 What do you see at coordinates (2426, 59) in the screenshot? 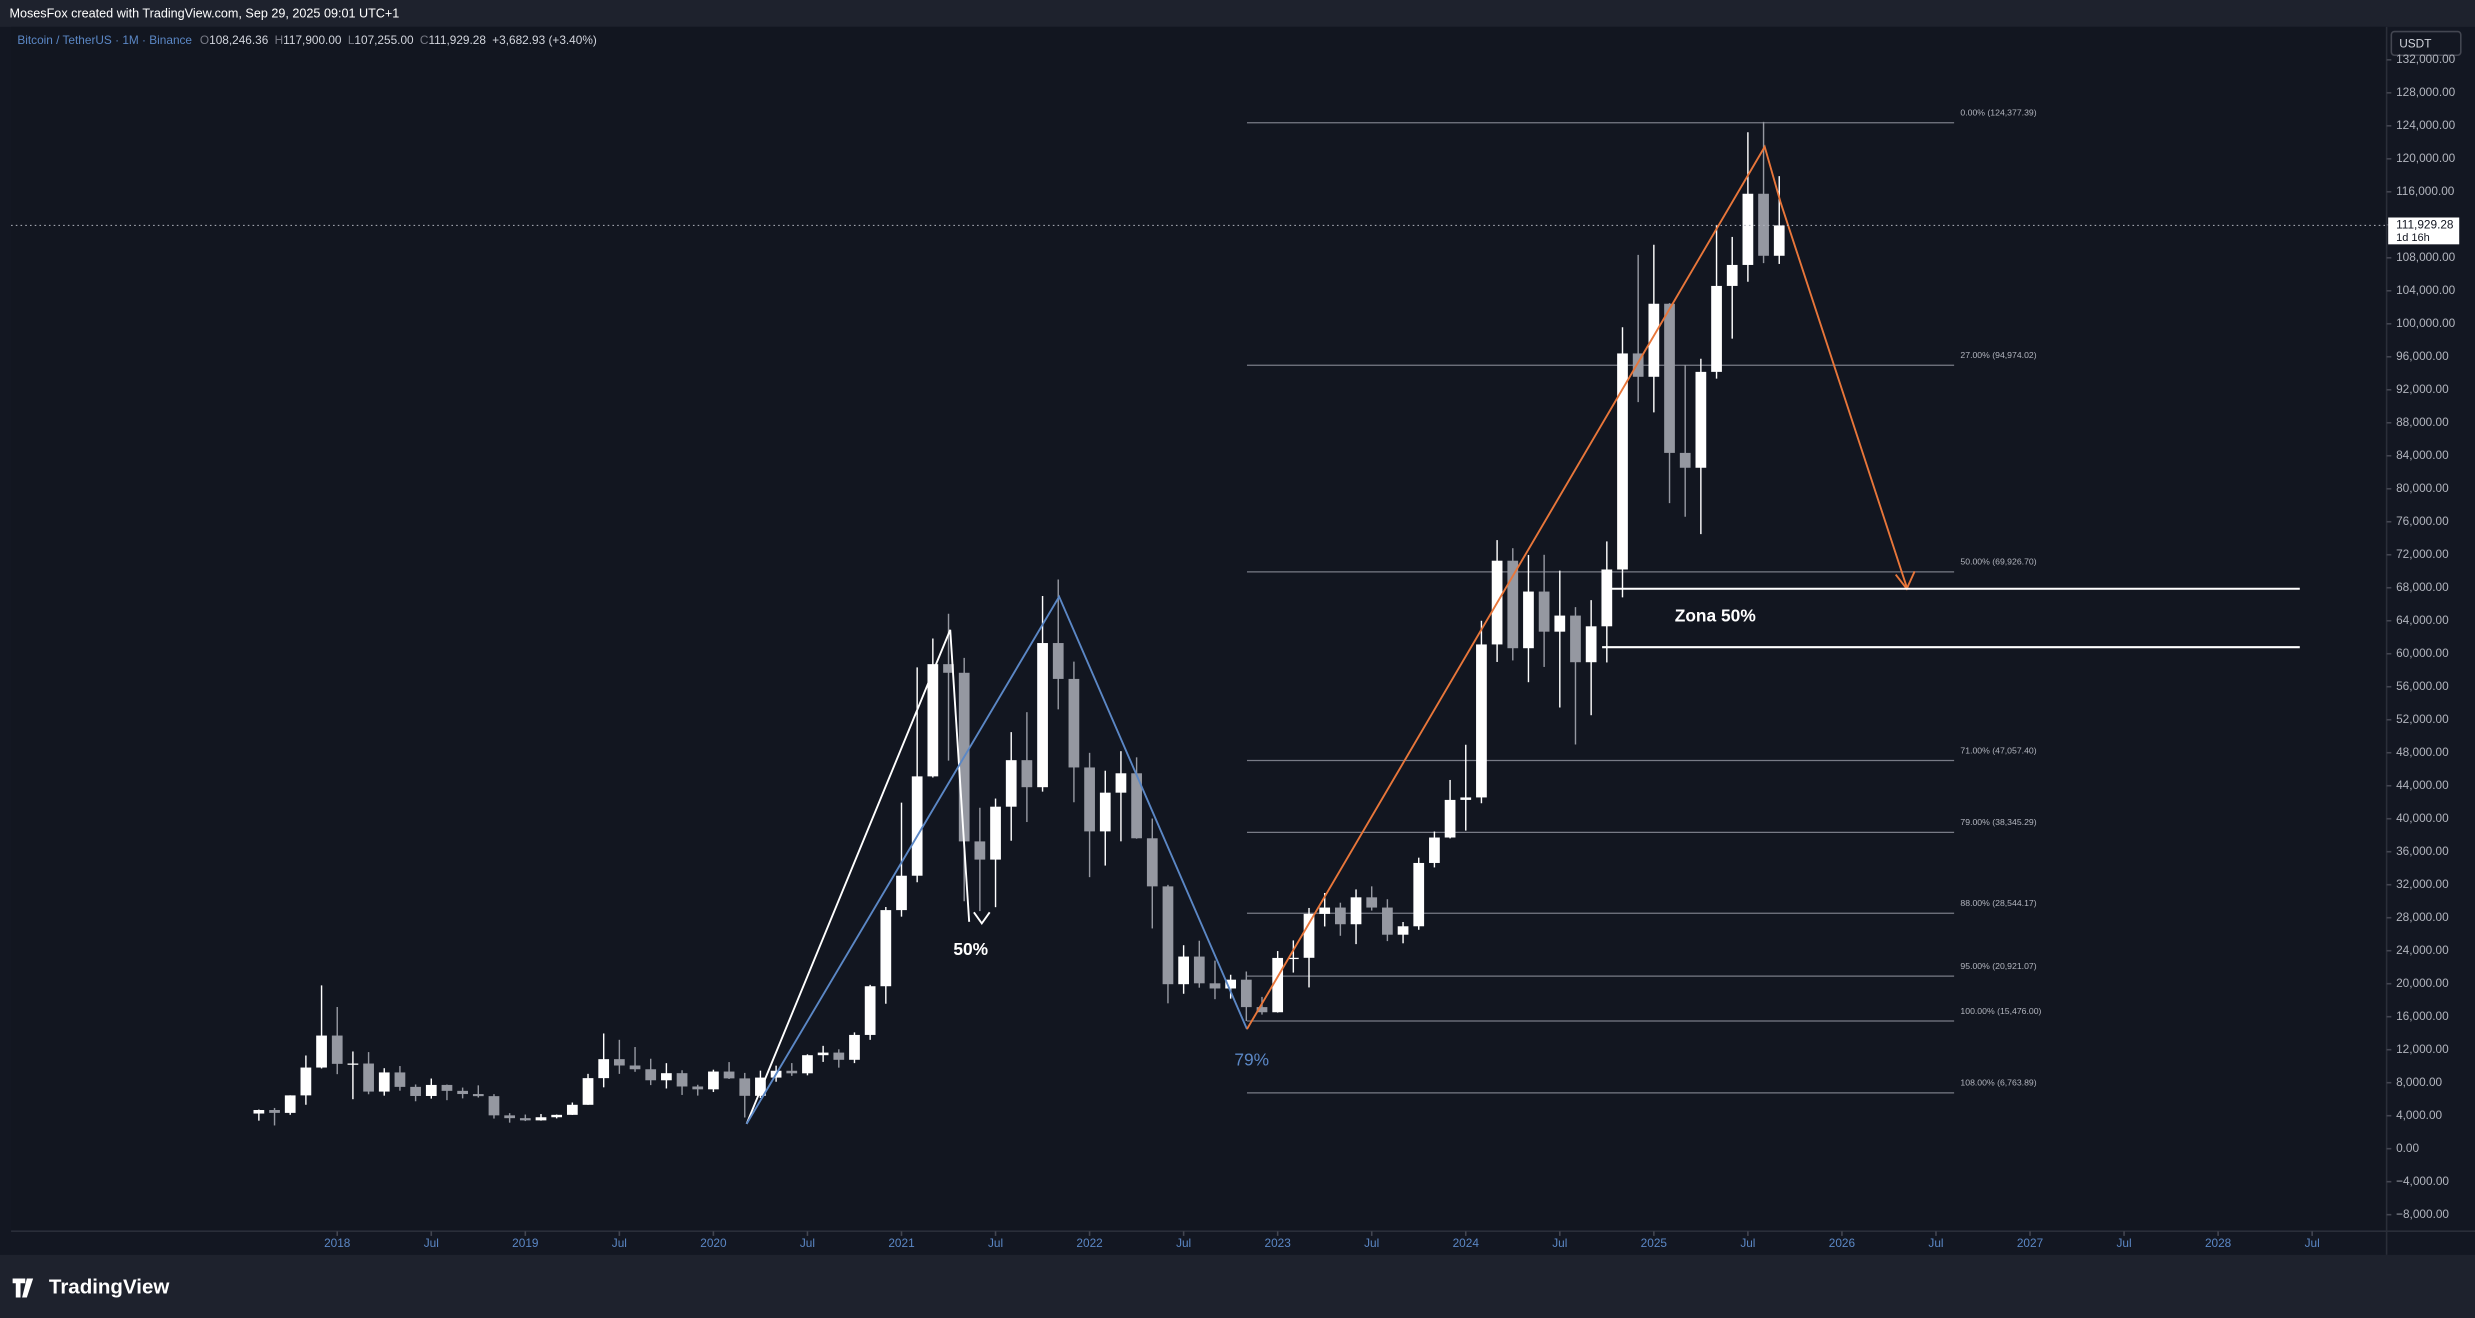
I see `y-tick-label: 132,000.00` at bounding box center [2426, 59].